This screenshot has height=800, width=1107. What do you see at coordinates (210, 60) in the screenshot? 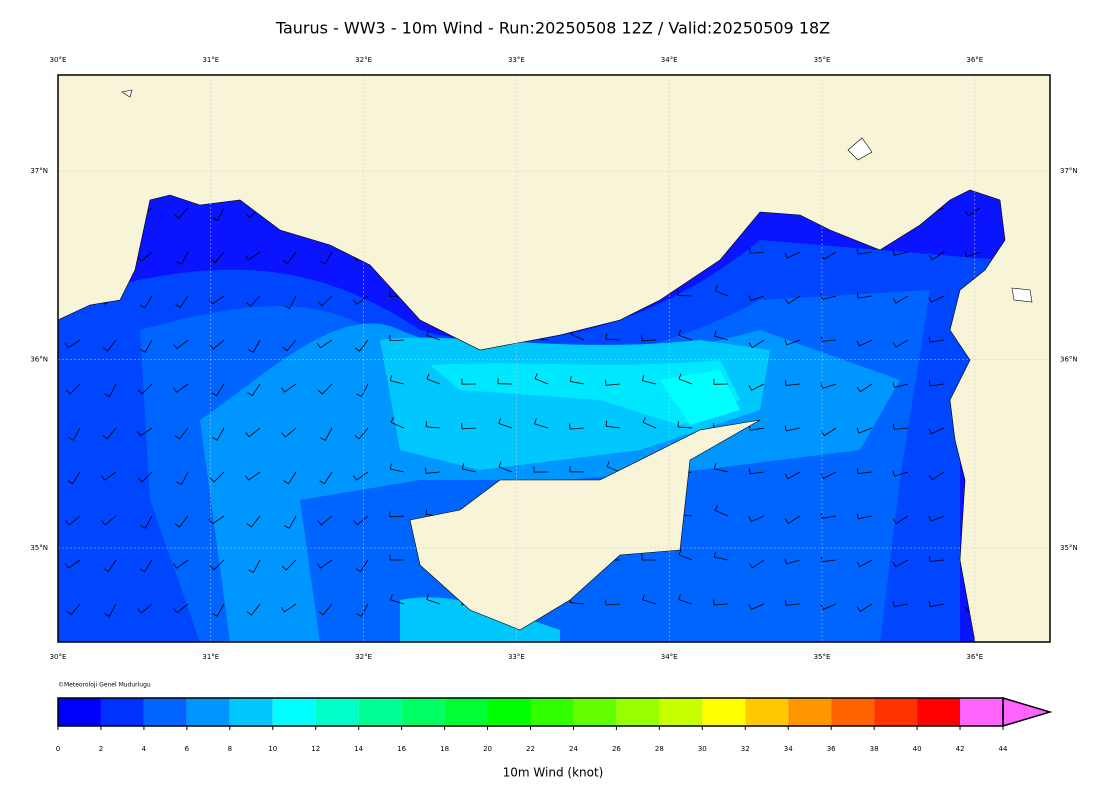
I see `lon-label: 31°E` at bounding box center [210, 60].